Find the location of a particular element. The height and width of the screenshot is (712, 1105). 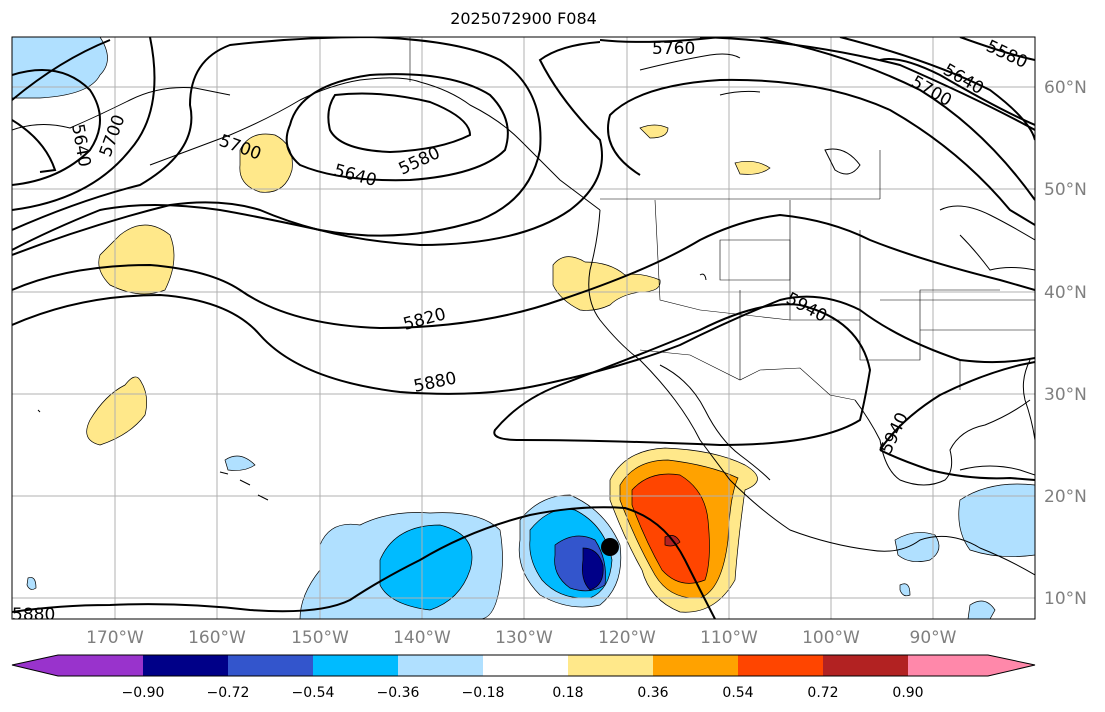

lat-label: 50°N is located at coordinates (1065, 190).